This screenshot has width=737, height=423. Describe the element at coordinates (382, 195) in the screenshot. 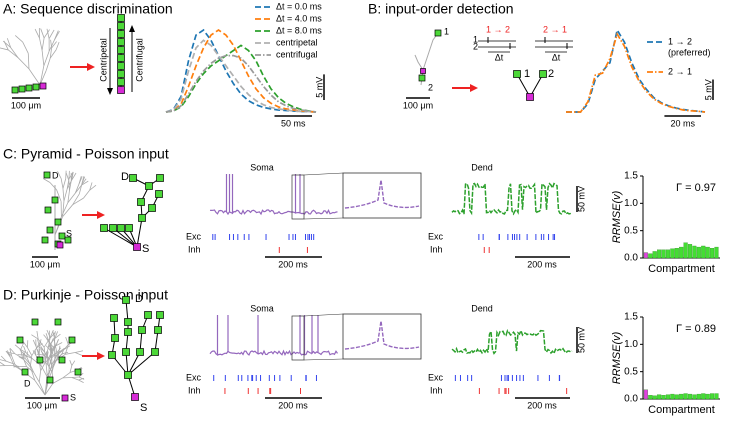

I see `inset` at that location.